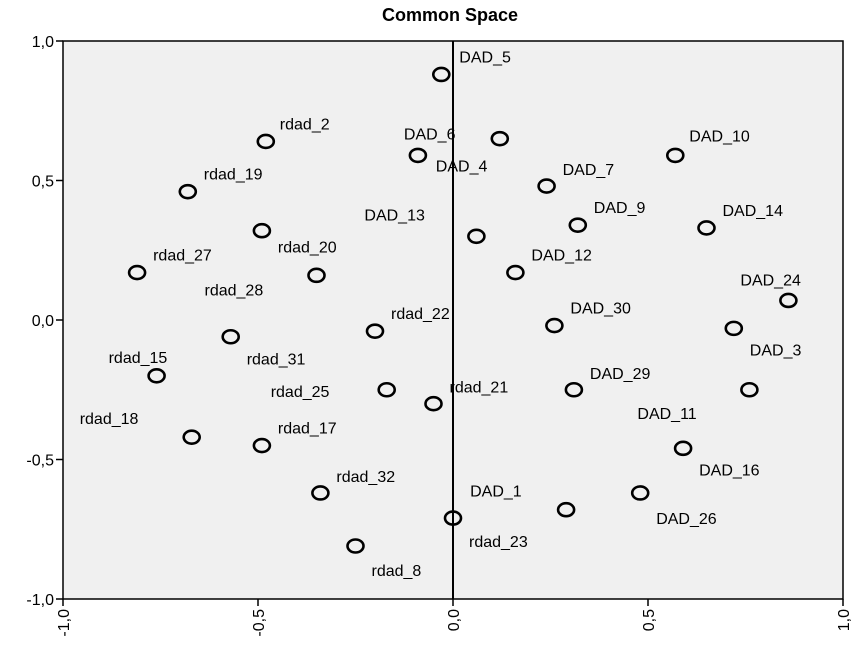 The height and width of the screenshot is (654, 854). I want to click on point-label-rdad-27: rdad_27, so click(182, 256).